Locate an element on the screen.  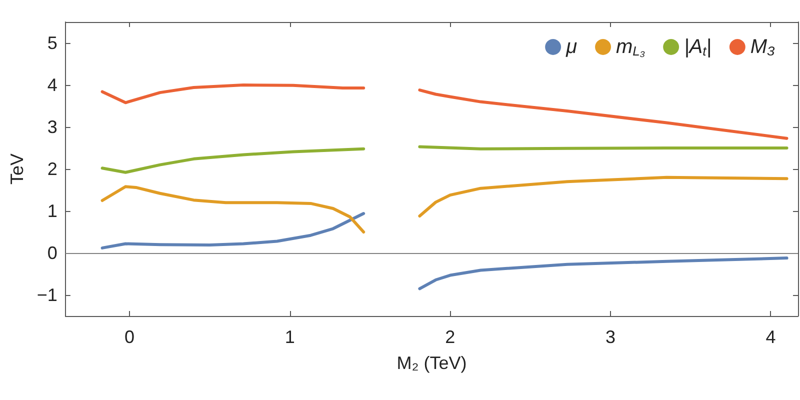
legend-label: M₃ is located at coordinates (763, 47).